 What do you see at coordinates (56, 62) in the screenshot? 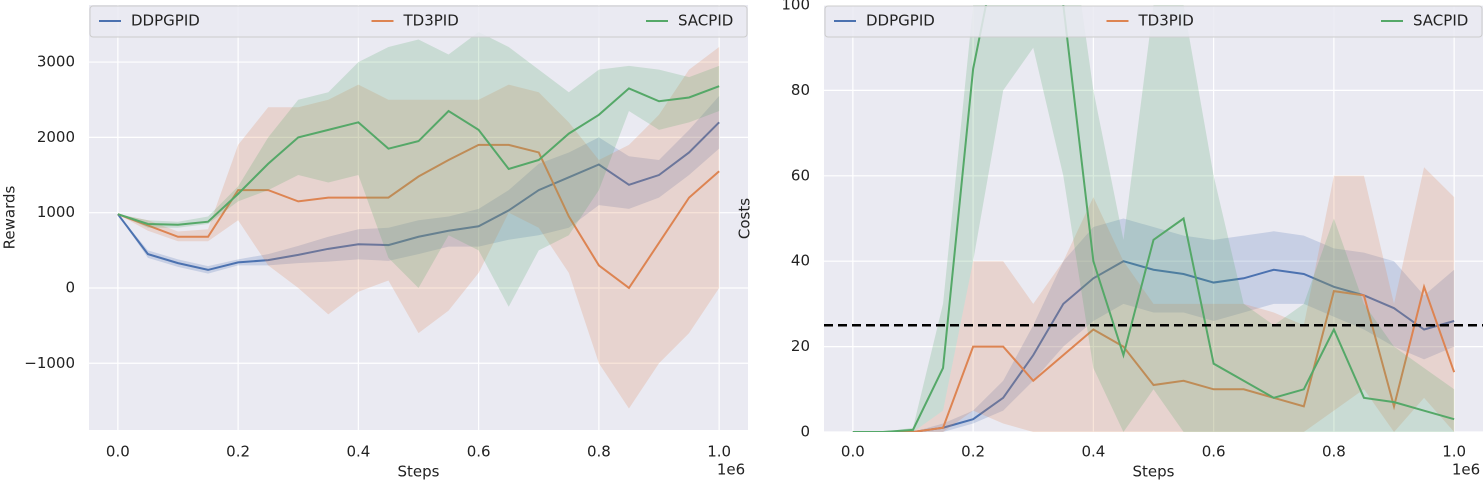
I see `y-tick-label: 3000` at bounding box center [56, 62].